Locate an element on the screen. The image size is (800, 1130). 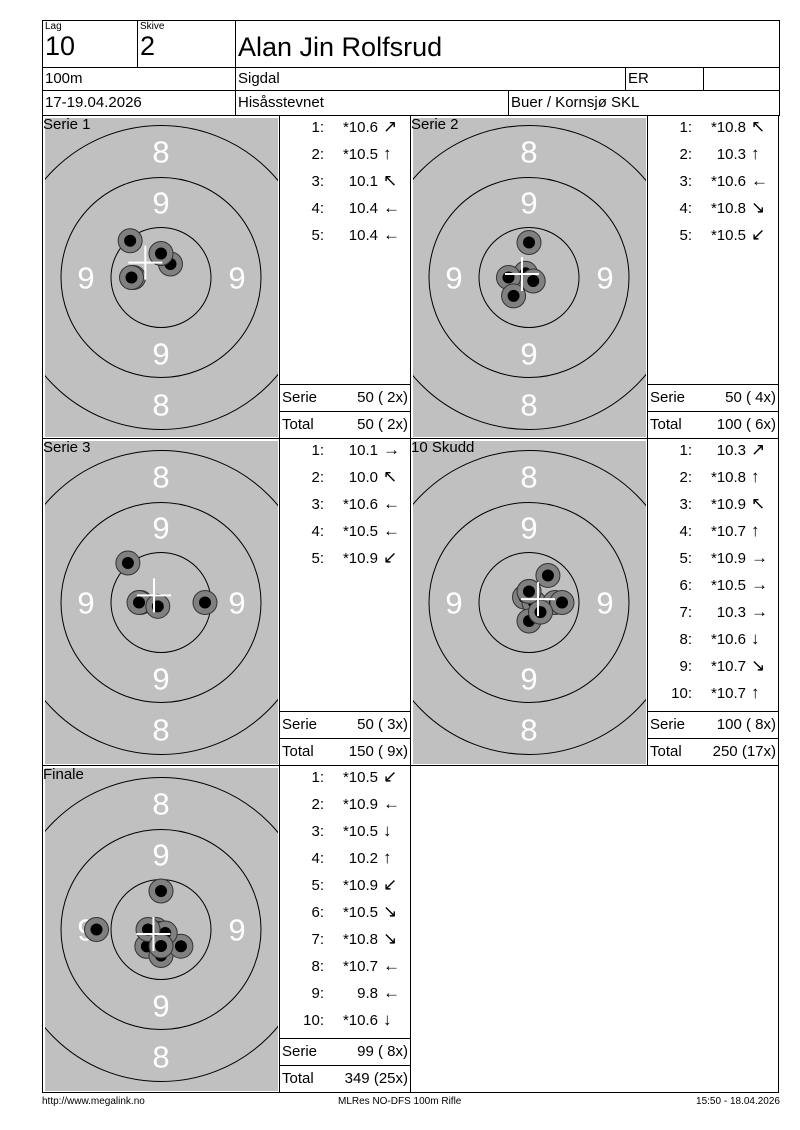
target-view: 8 9 9 9 9 8 10 Skudd is located at coordinates (529, 602).